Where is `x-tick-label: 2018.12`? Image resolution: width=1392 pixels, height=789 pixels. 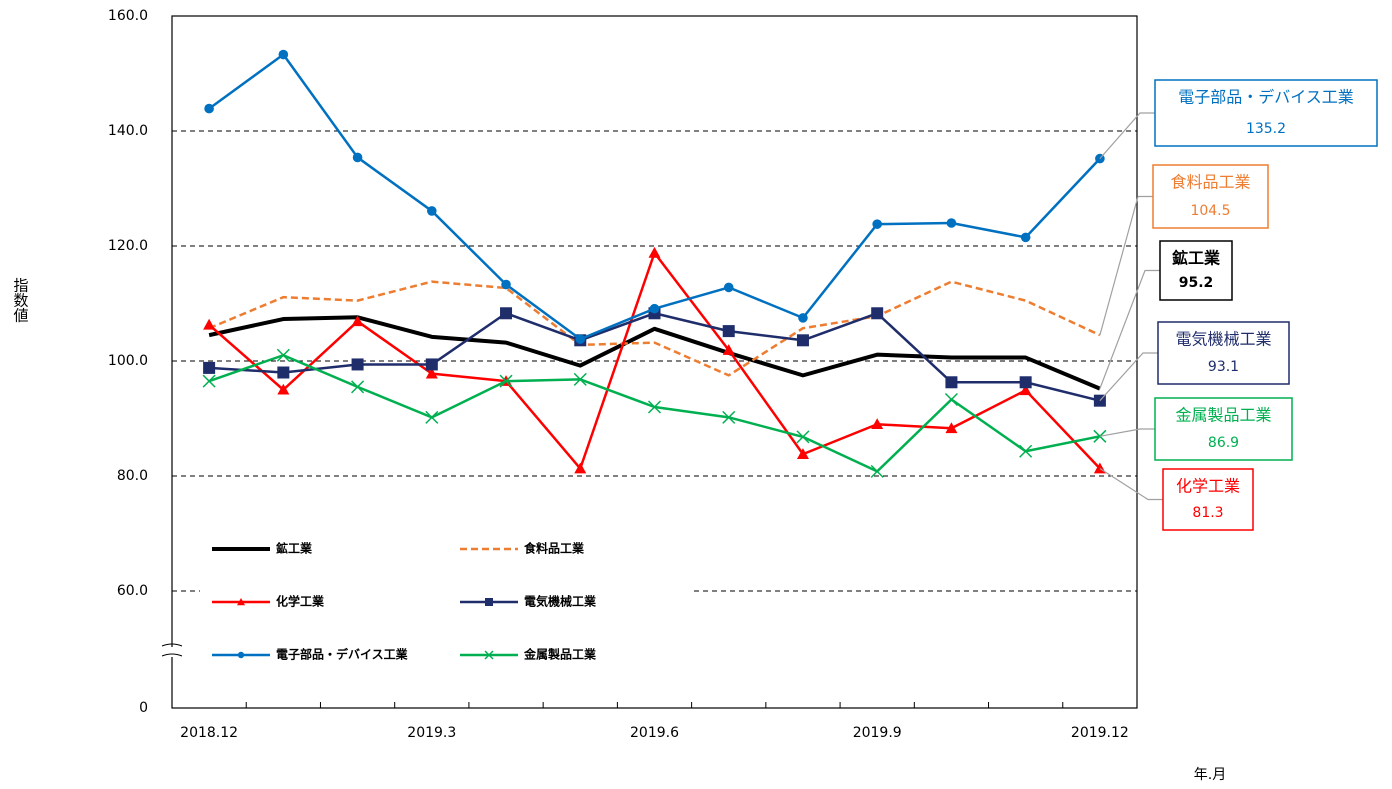
x-tick-label: 2018.12 is located at coordinates (209, 733).